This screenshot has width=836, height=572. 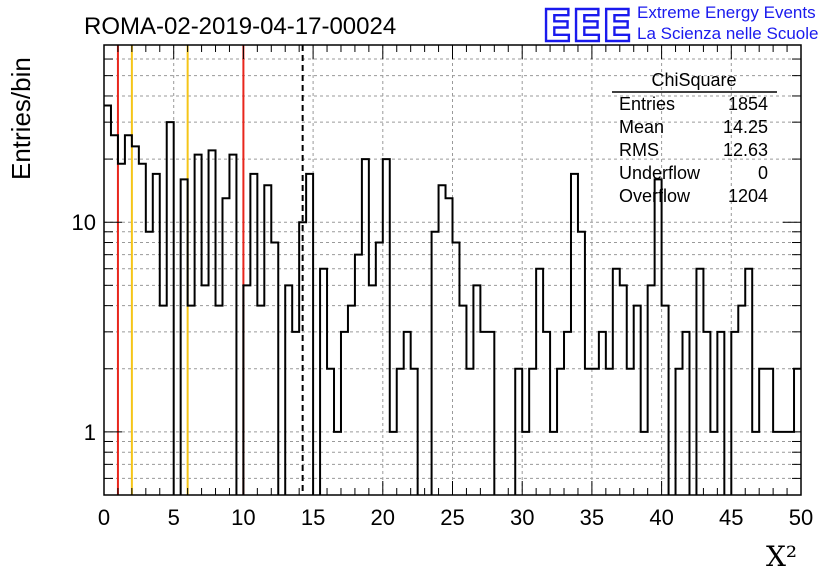 What do you see at coordinates (639, 150) in the screenshot?
I see `stats-rms-label: RMS` at bounding box center [639, 150].